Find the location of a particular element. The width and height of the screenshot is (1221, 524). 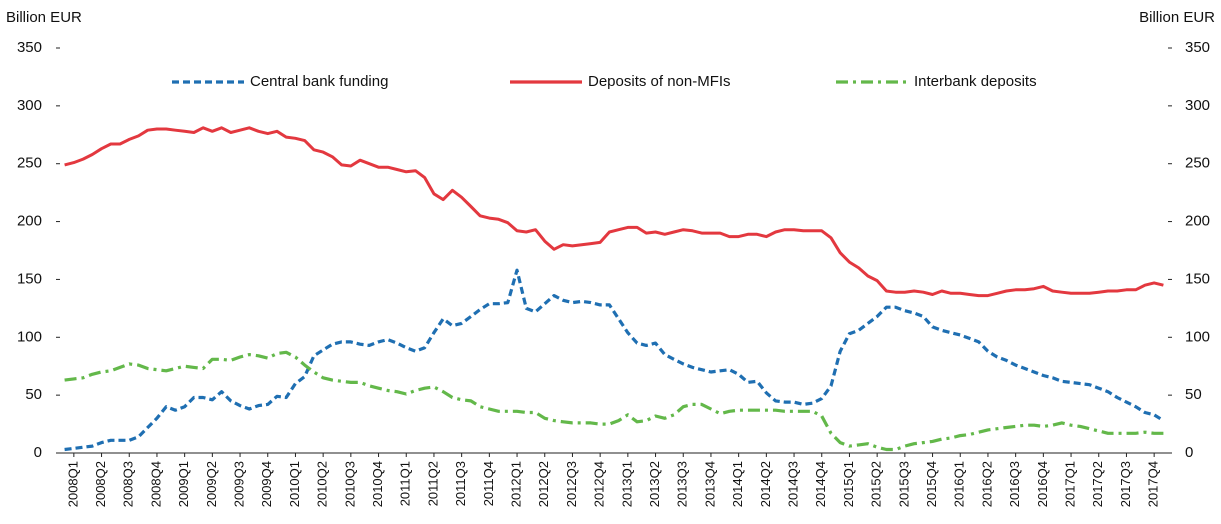

y2-tick-label: 200 is located at coordinates (1197, 221).